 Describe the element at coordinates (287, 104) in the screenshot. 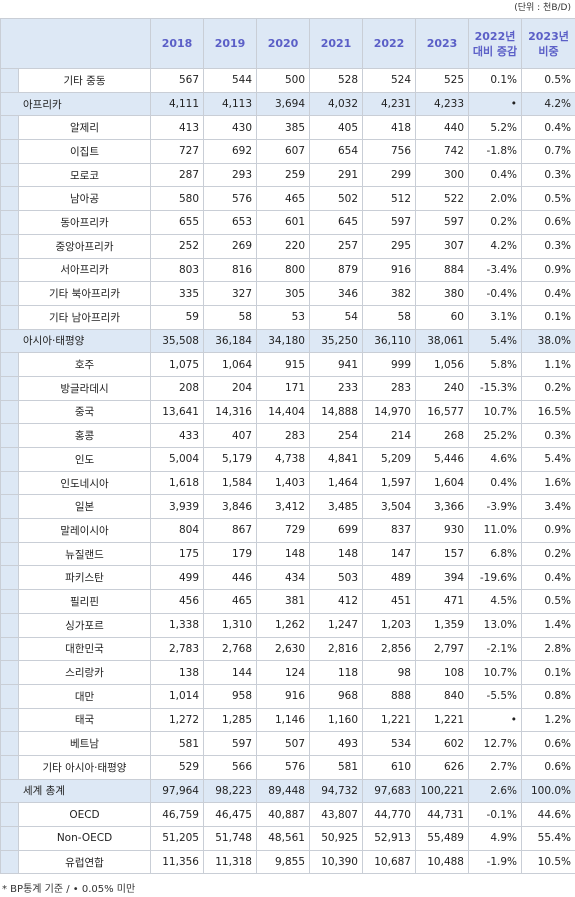

I see `region-row: 아프리카 4,111 4,113 3,694 4,032 4,231 4,233 • 4.2%` at that location.